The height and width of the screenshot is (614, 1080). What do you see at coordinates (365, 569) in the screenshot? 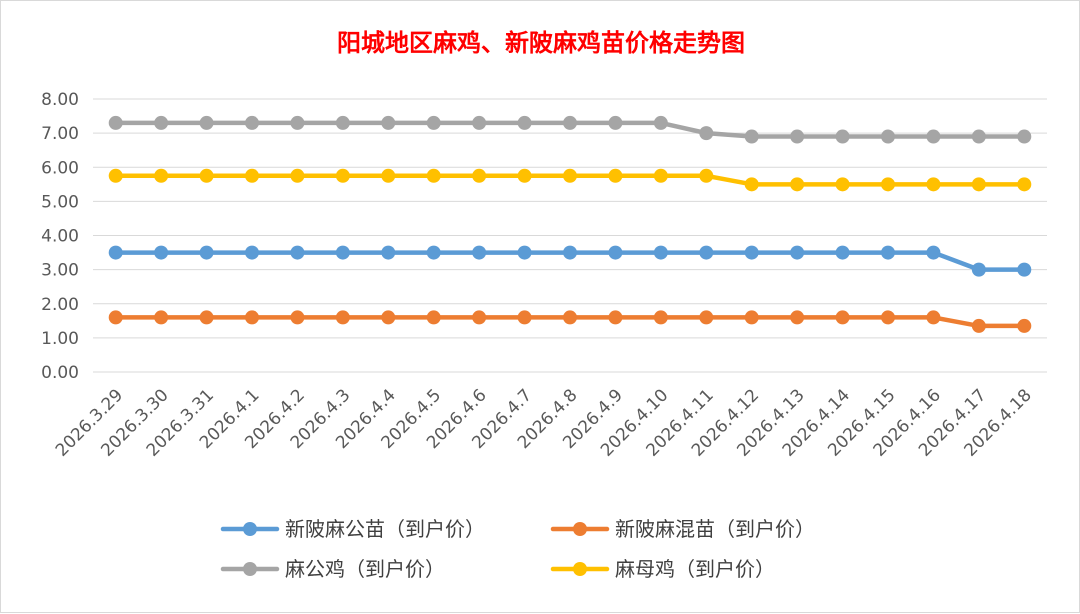
I see `legend-label: 麻公鸡（到户价）` at bounding box center [365, 569].